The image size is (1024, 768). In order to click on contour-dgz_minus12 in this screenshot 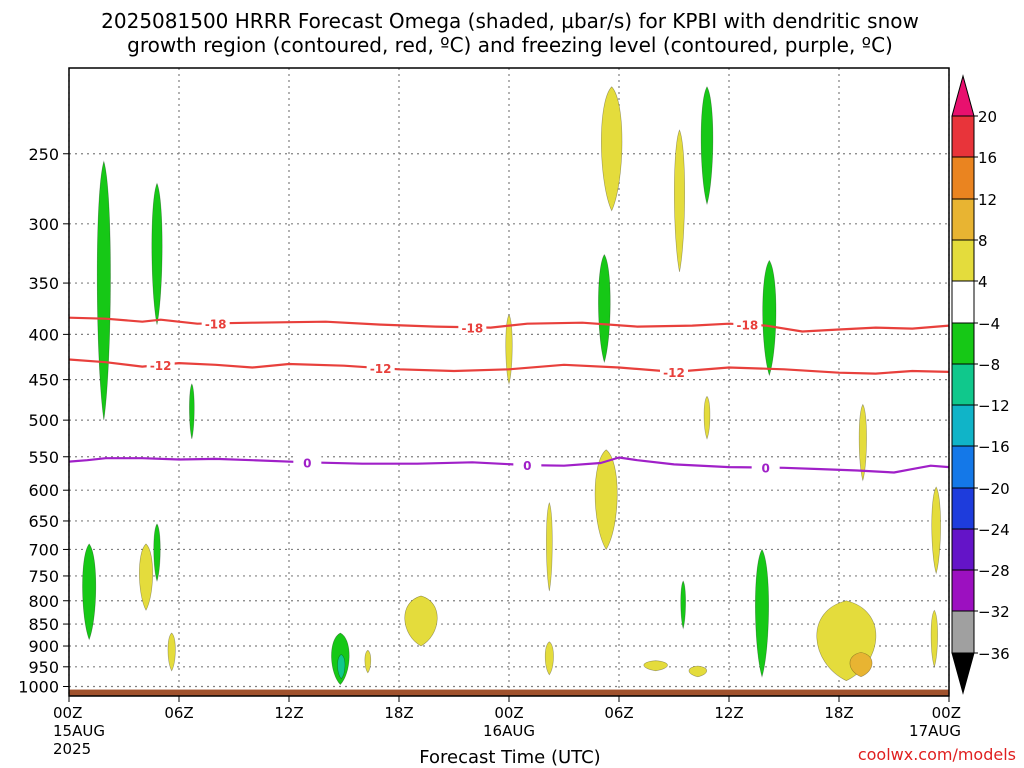, I will do `click(509, 366)`.